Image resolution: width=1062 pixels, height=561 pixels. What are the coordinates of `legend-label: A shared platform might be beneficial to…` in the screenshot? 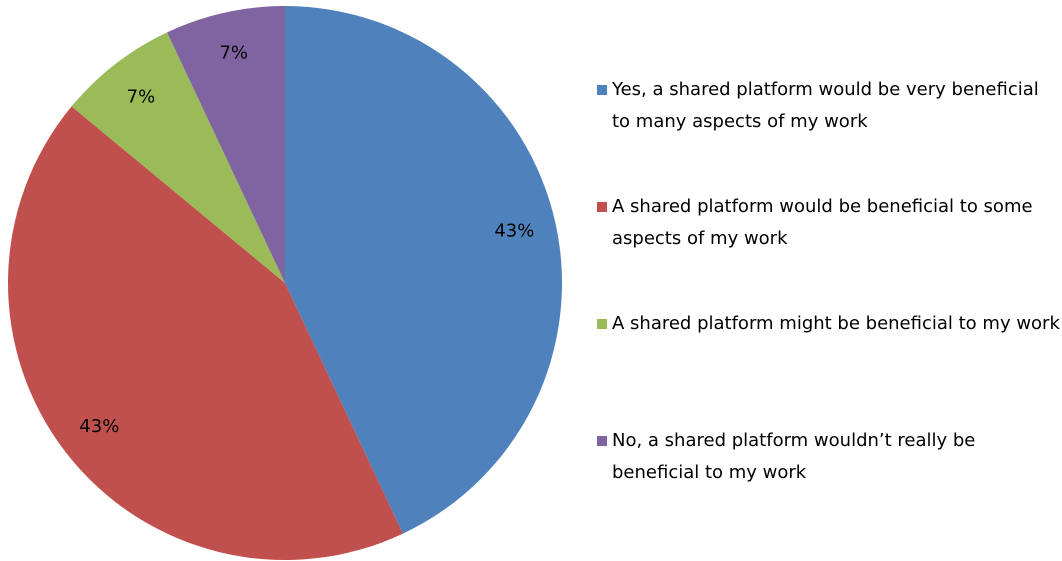 It's located at (836, 323).